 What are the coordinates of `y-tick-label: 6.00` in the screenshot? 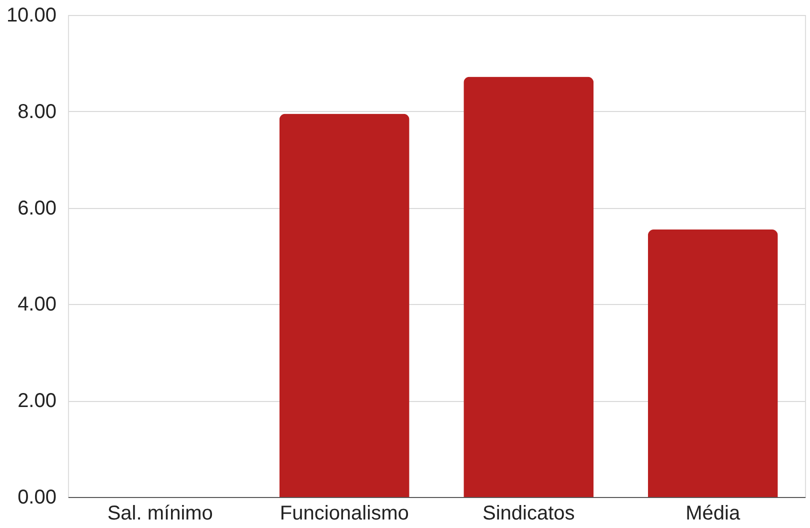 It's located at (37, 208).